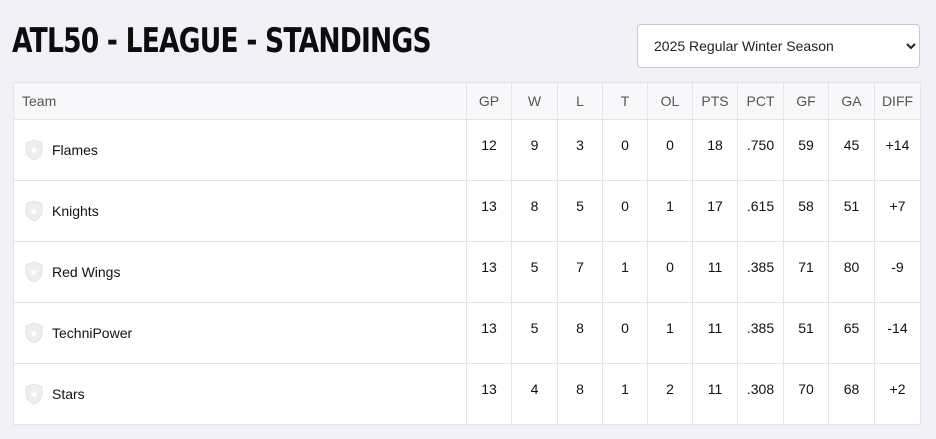 The height and width of the screenshot is (439, 936). Describe the element at coordinates (806, 211) in the screenshot. I see `cell-gf: 58` at that location.